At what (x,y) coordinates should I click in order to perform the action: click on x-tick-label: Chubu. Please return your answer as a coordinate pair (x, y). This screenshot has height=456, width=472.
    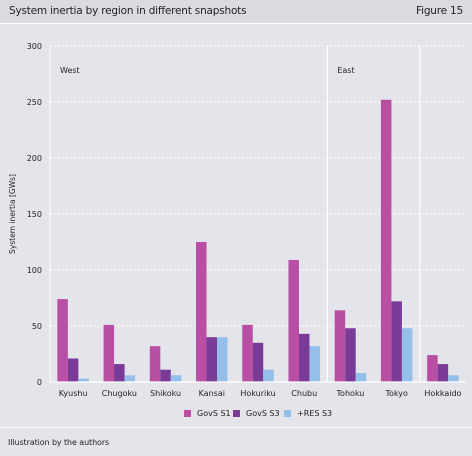
    Looking at the image, I should click on (304, 393).